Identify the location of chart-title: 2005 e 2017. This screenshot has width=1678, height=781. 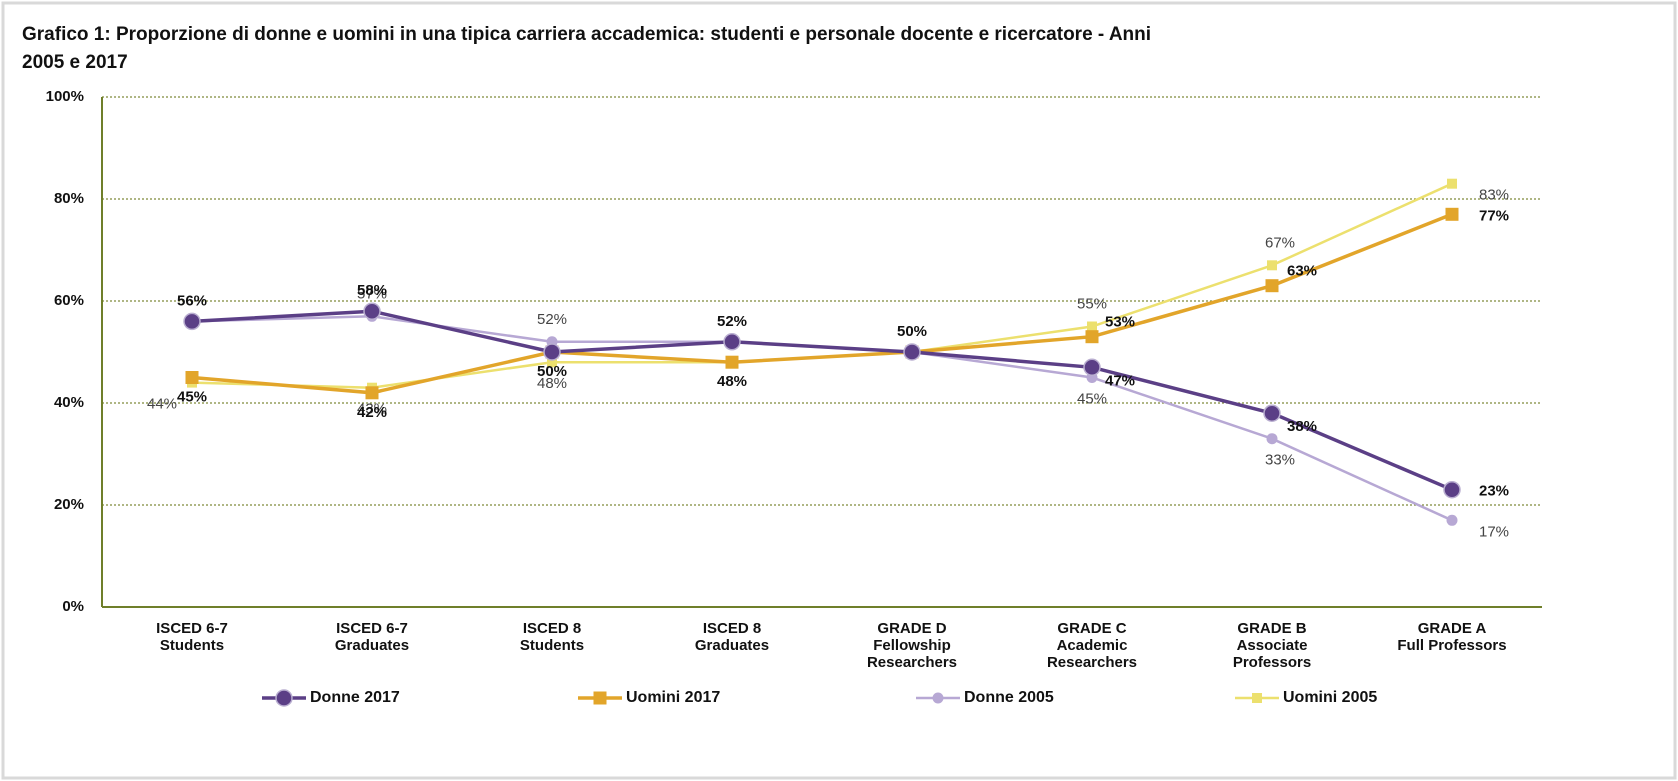
(75, 62).